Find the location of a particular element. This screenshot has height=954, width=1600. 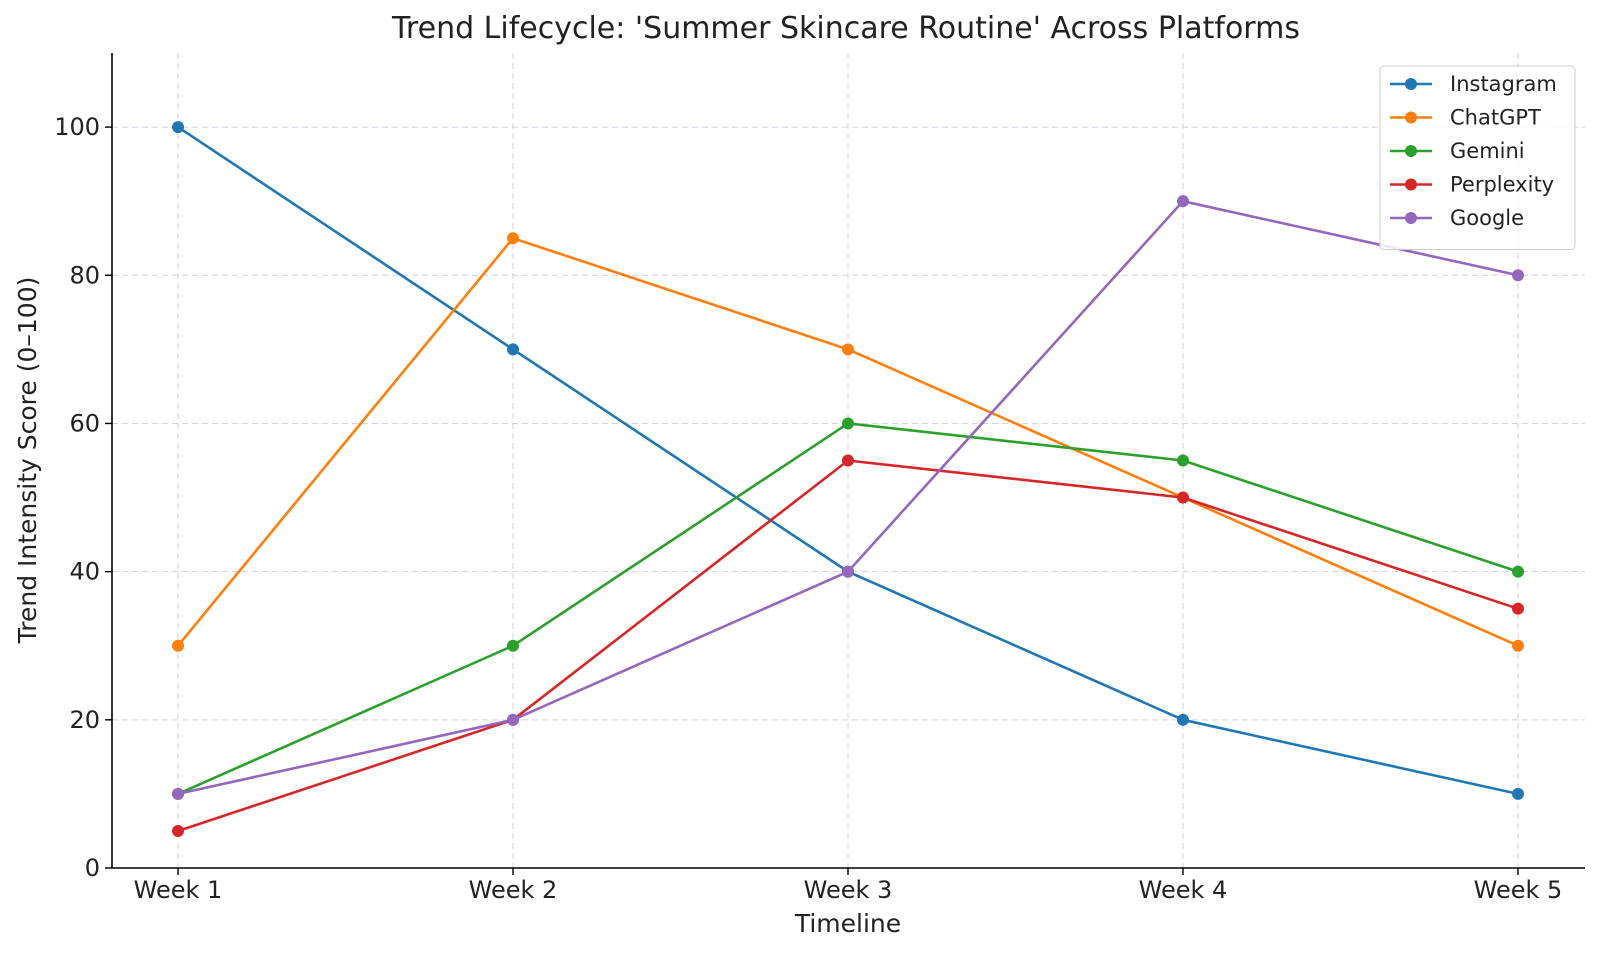

y-tick-label: 100 is located at coordinates (77, 127).